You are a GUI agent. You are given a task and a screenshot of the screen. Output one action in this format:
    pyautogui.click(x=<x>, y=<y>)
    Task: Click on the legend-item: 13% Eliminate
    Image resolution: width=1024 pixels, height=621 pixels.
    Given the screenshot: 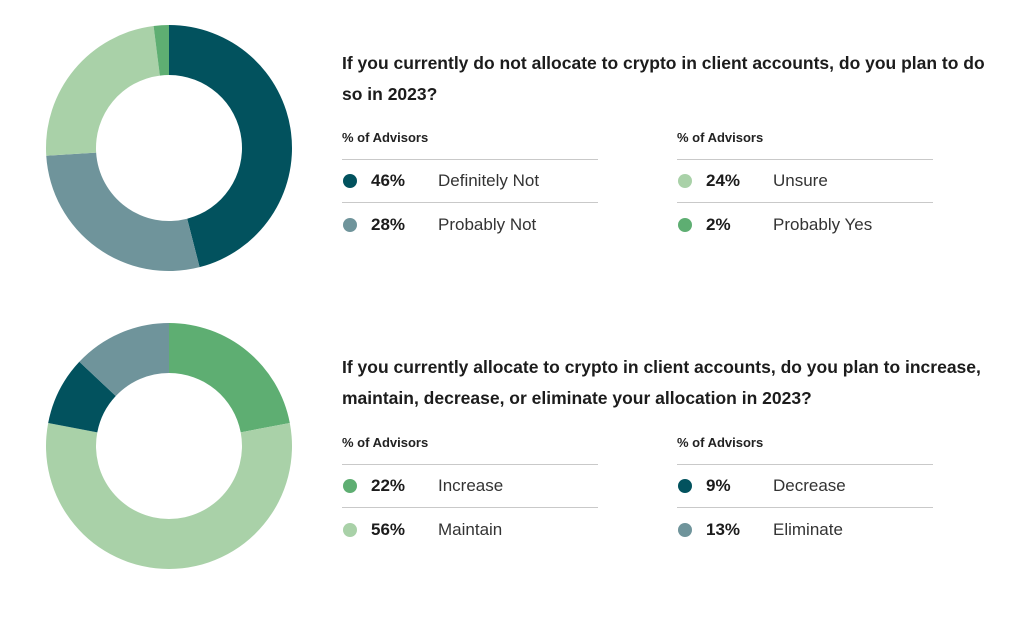 What is the action you would take?
    pyautogui.click(x=805, y=529)
    